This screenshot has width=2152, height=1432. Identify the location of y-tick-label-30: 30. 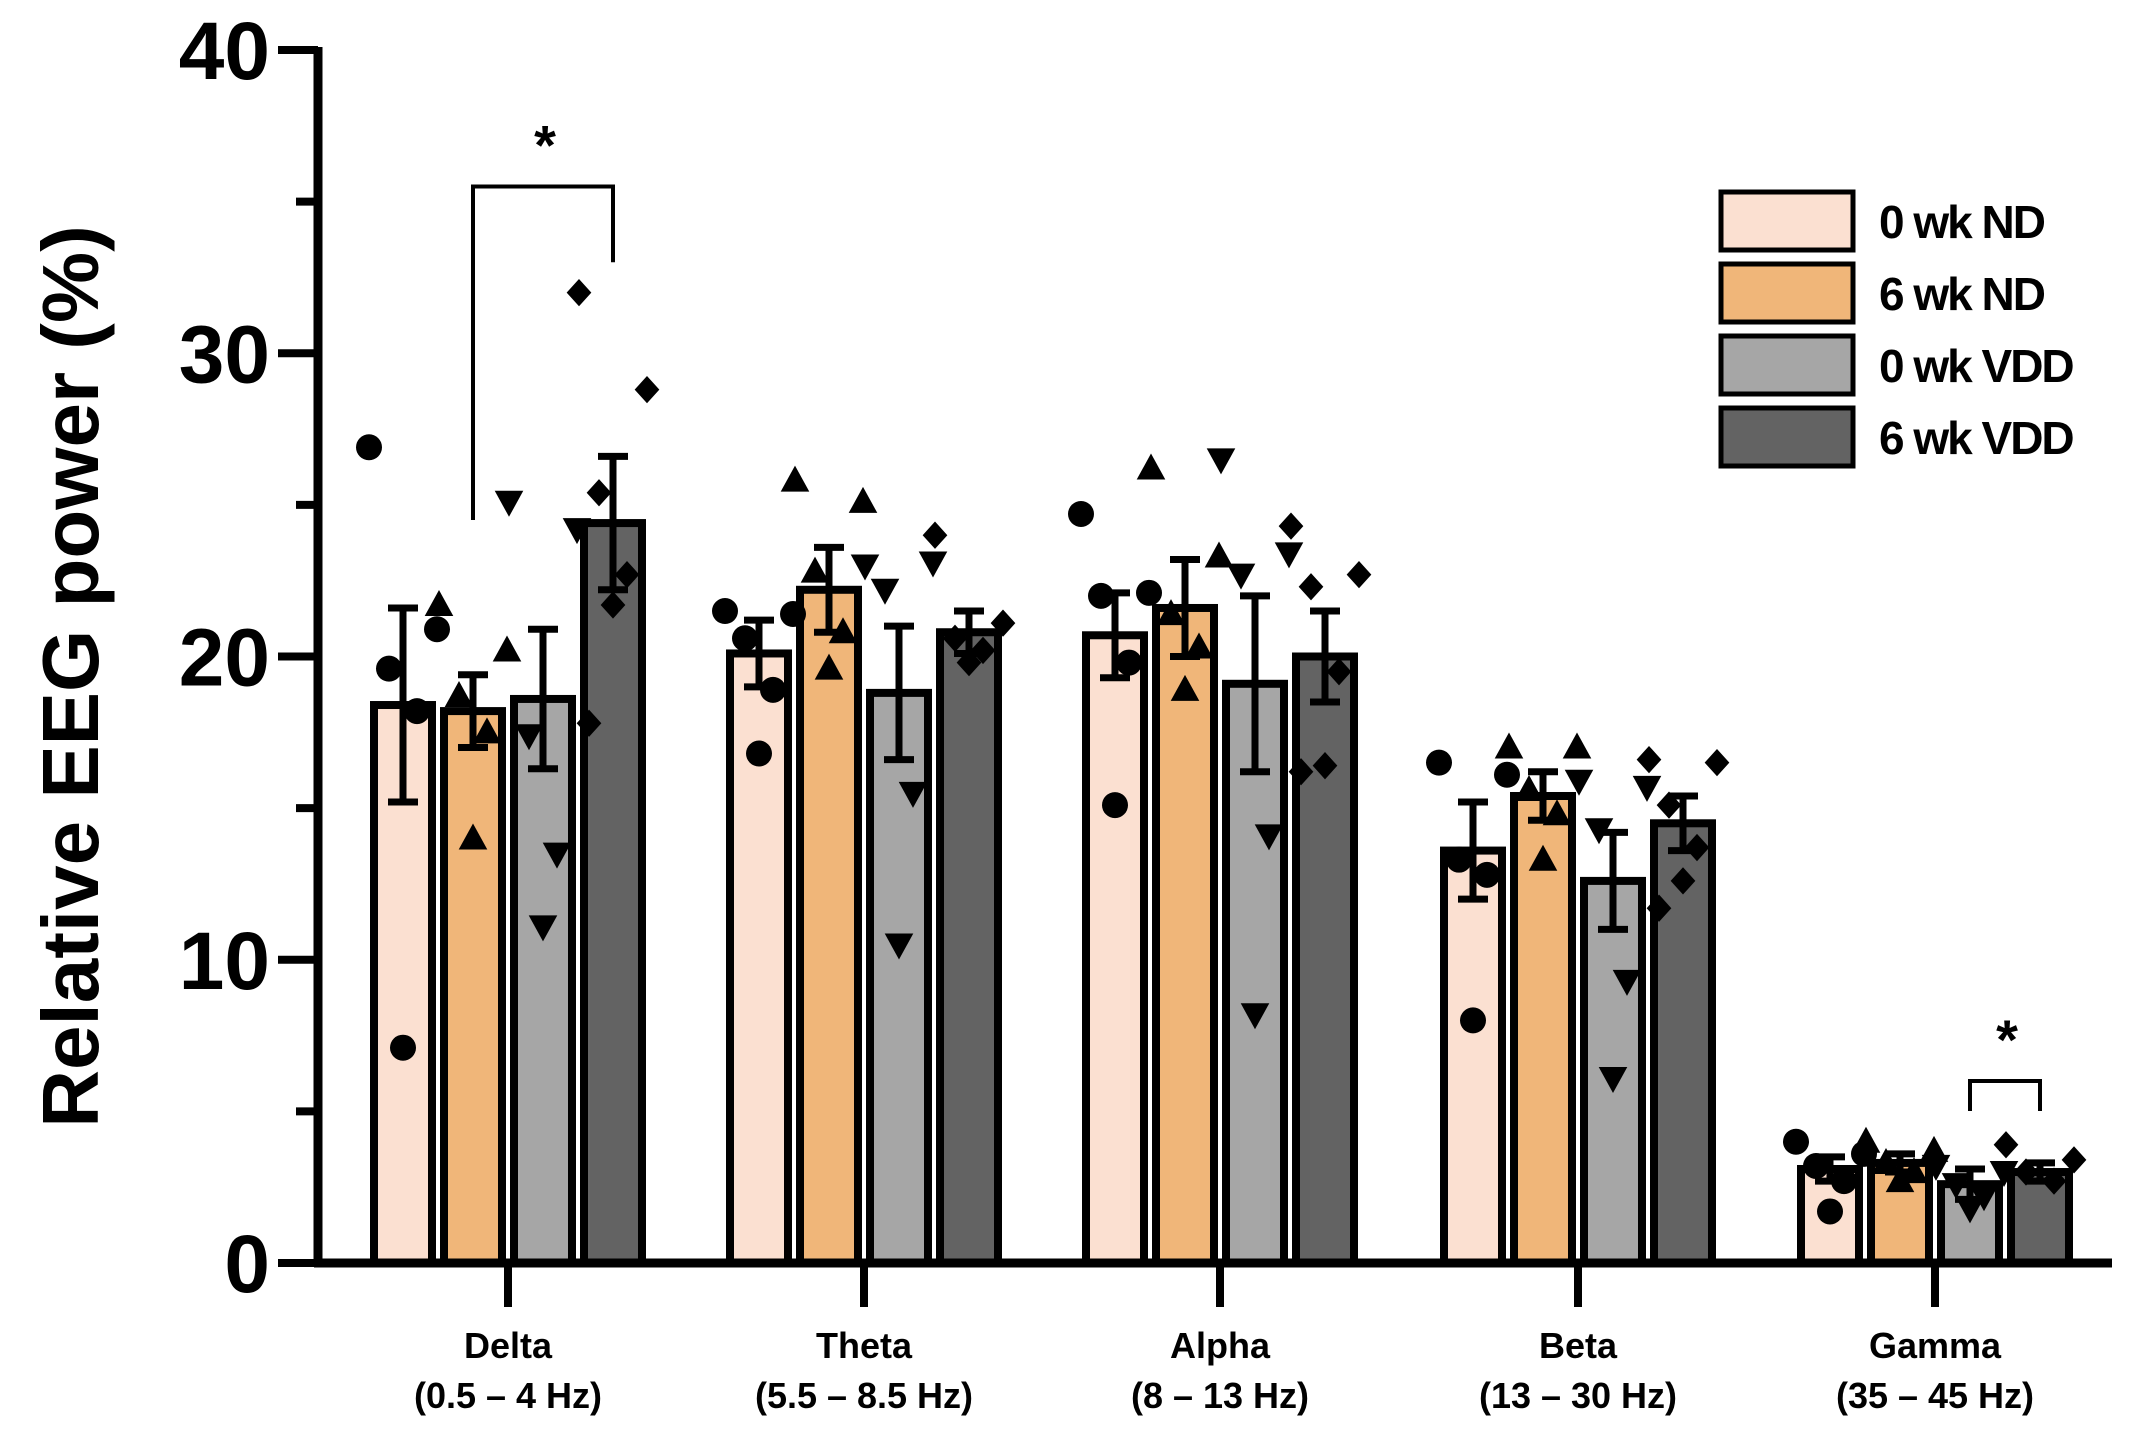
(224, 354).